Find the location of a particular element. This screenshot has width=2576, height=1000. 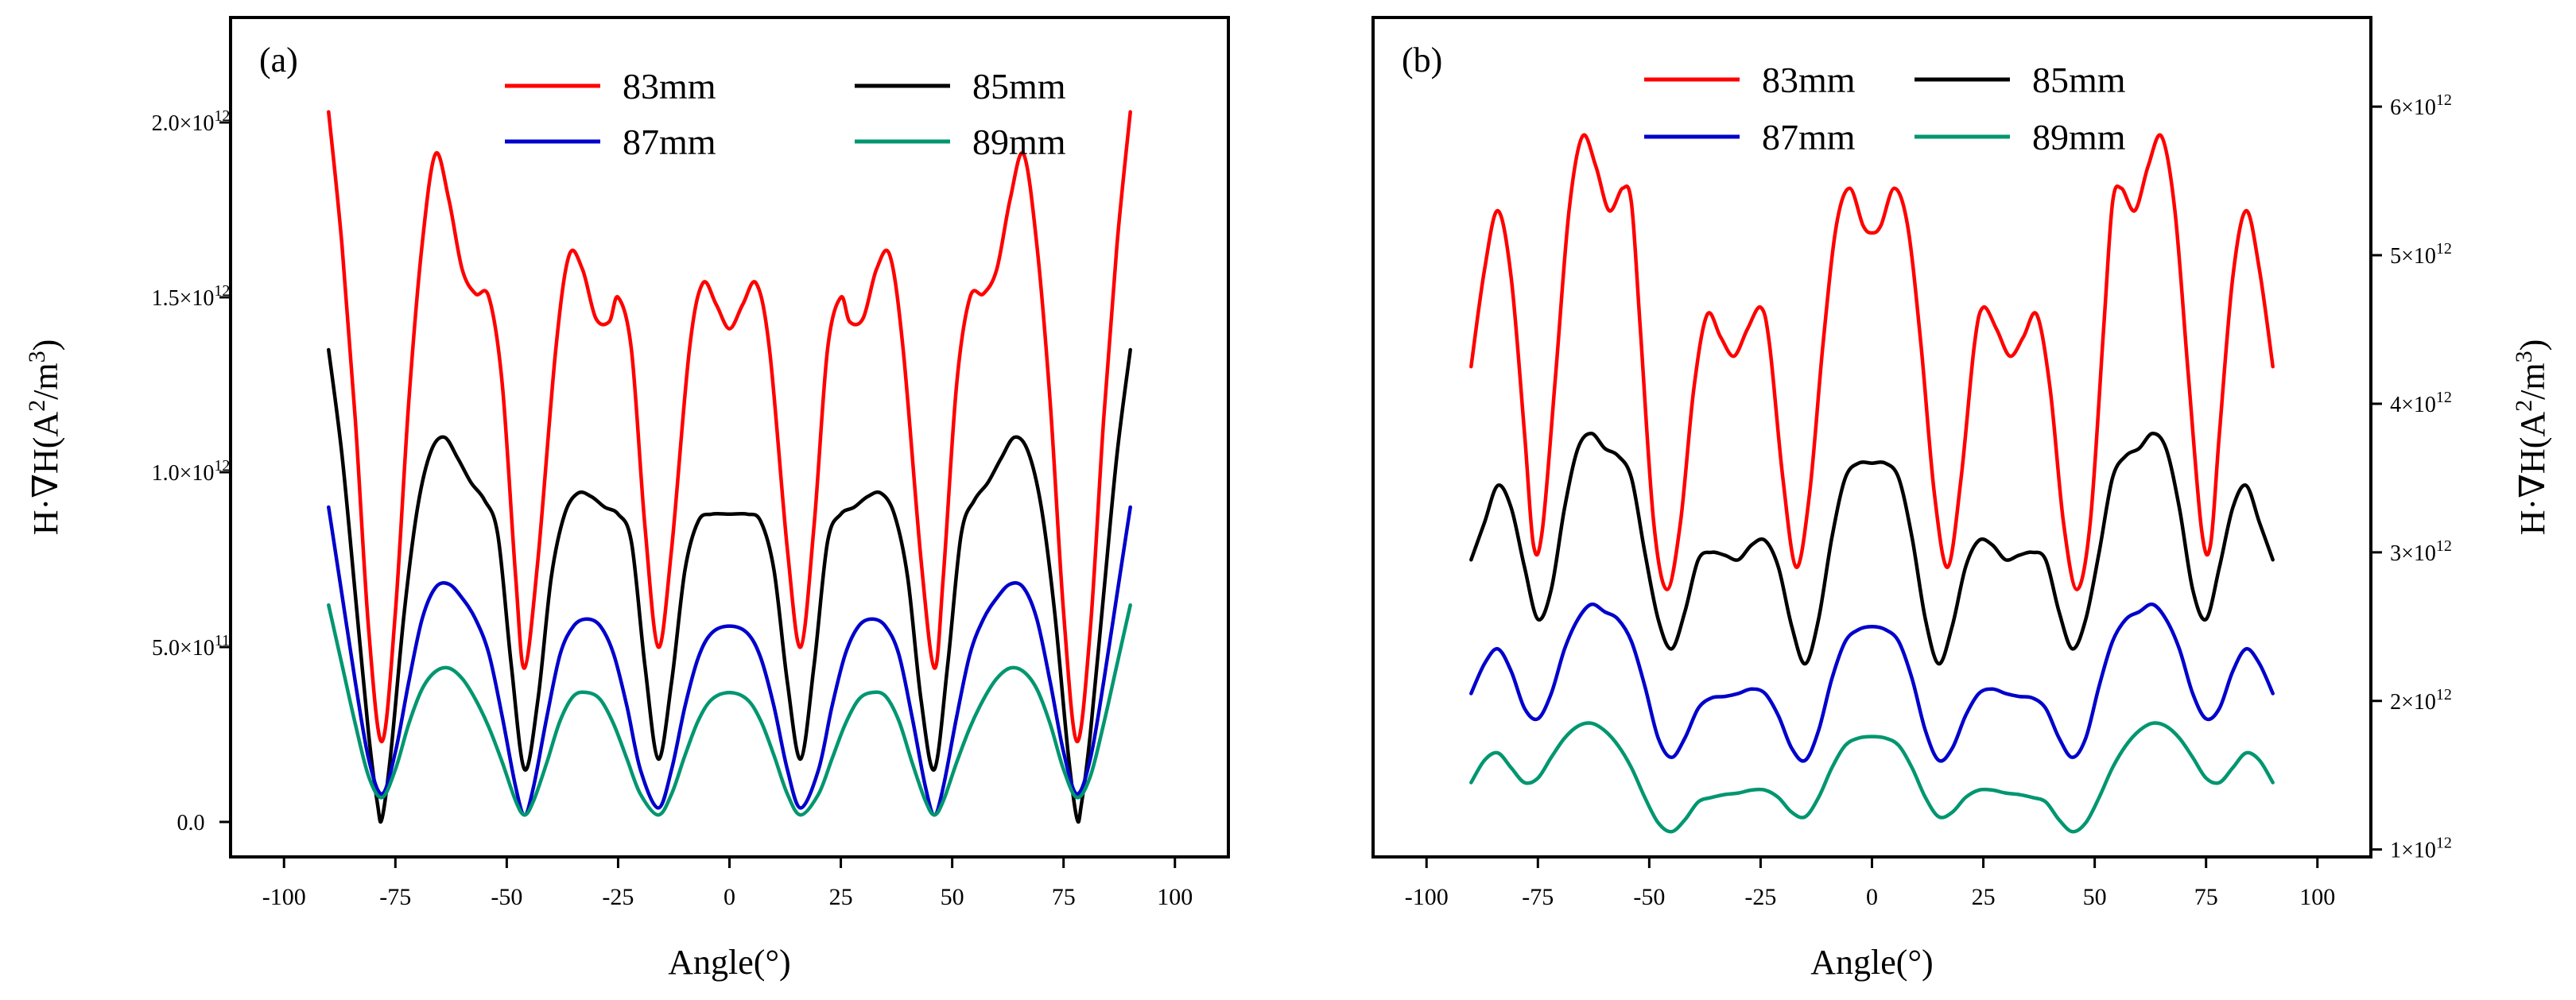

panel-a-ylabel-part: /m is located at coordinates (45, 380).